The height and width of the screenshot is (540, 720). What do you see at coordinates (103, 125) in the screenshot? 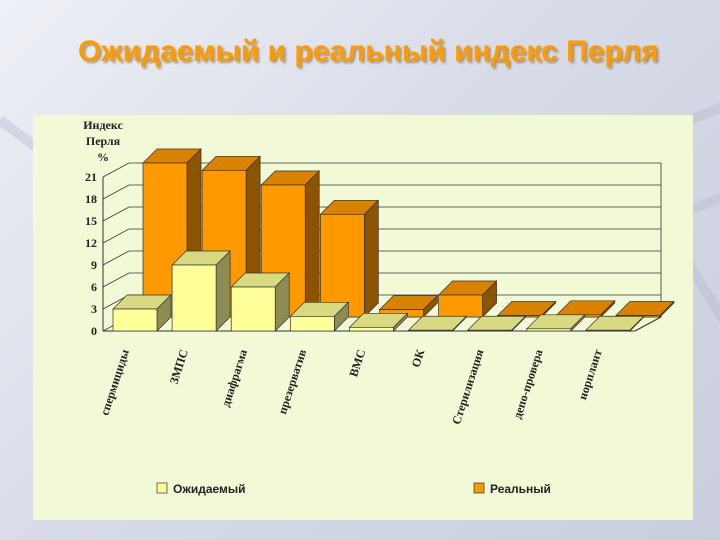
I see `y-axis-label: Индекс` at bounding box center [103, 125].